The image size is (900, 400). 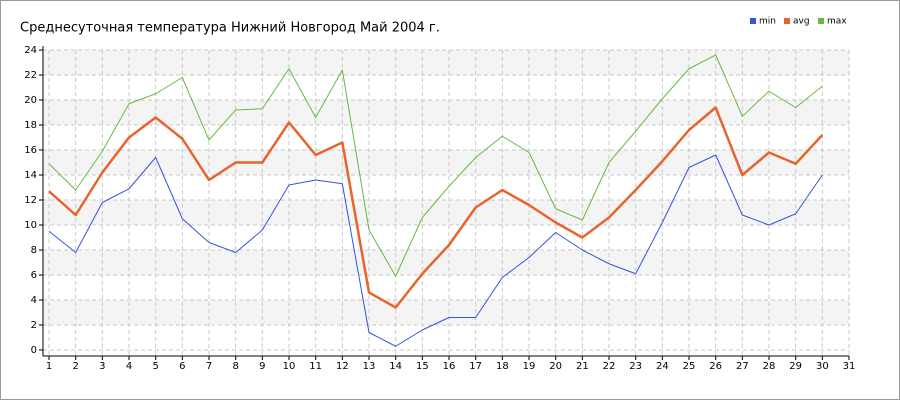 What do you see at coordinates (449, 366) in the screenshot?
I see `x-tick-label: 16` at bounding box center [449, 366].